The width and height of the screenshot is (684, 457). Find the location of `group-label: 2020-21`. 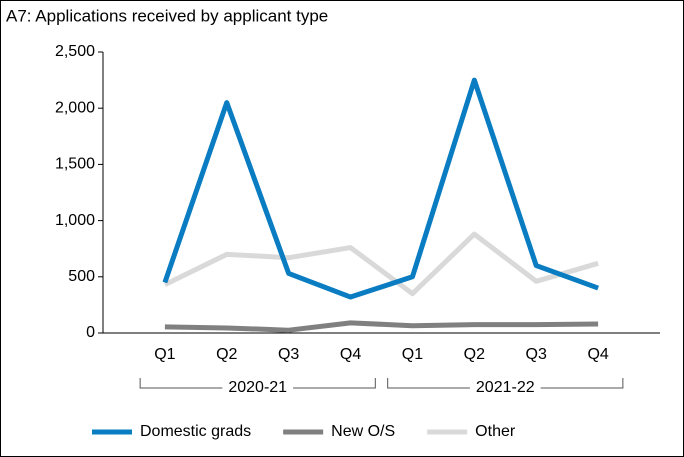

group-label: 2020-21 is located at coordinates (257, 387).